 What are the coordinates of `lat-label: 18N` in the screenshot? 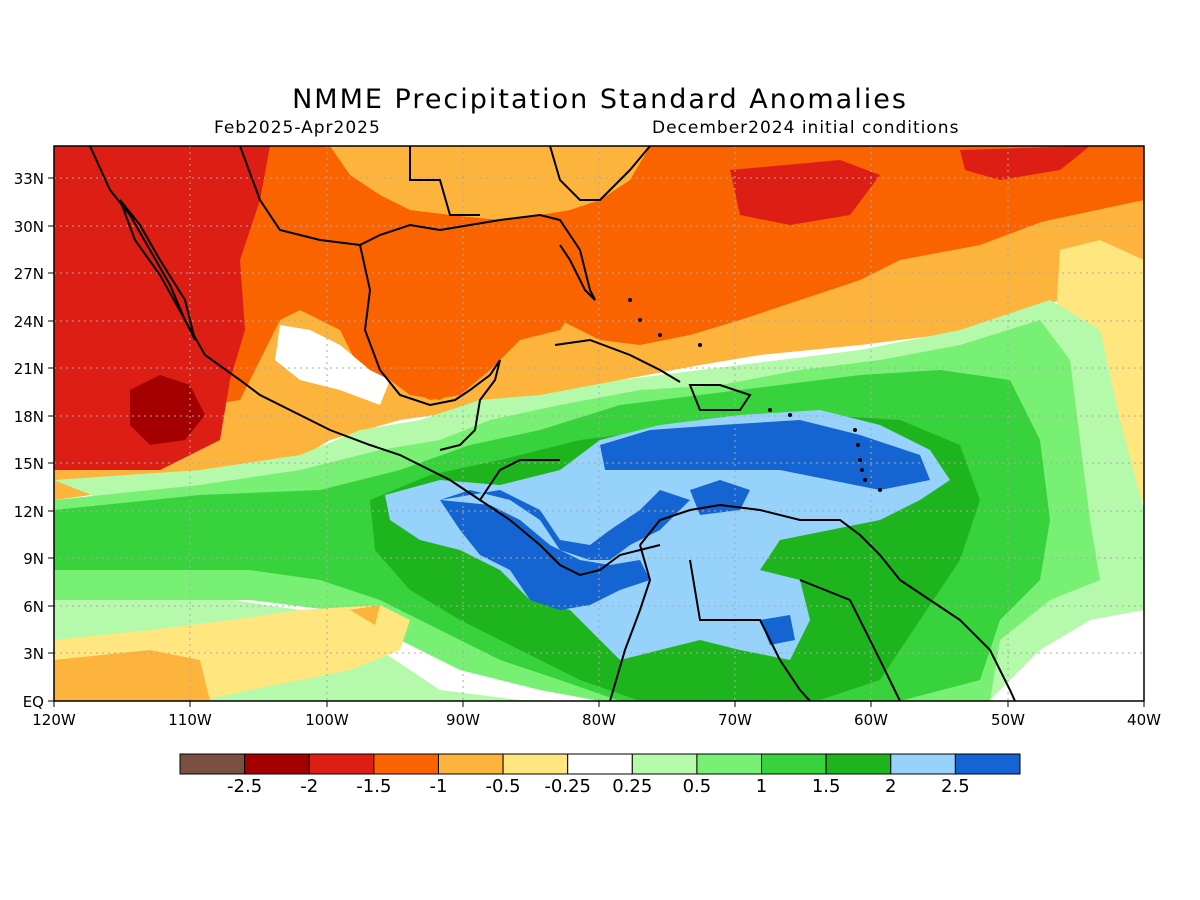 It's located at (29, 417).